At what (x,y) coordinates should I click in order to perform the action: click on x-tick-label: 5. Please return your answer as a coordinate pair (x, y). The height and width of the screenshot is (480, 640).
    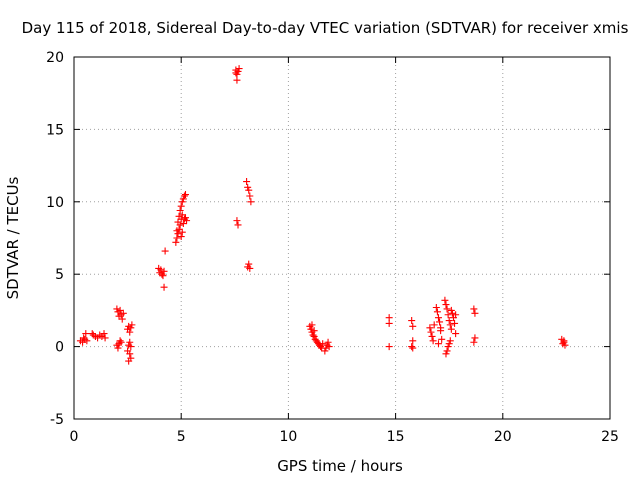
    Looking at the image, I should click on (181, 437).